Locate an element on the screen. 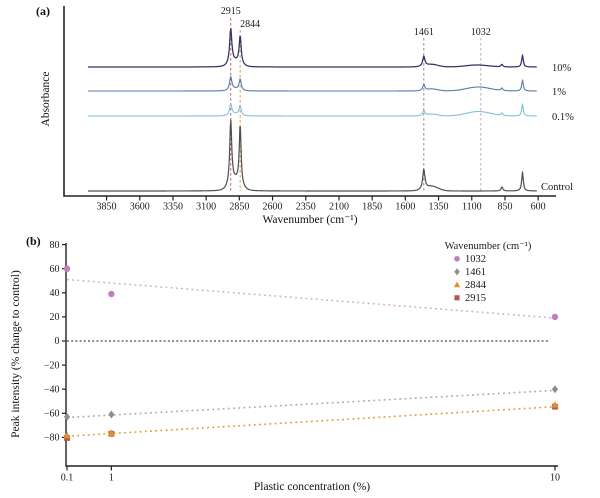  trace-label-10: 10% is located at coordinates (562, 68).